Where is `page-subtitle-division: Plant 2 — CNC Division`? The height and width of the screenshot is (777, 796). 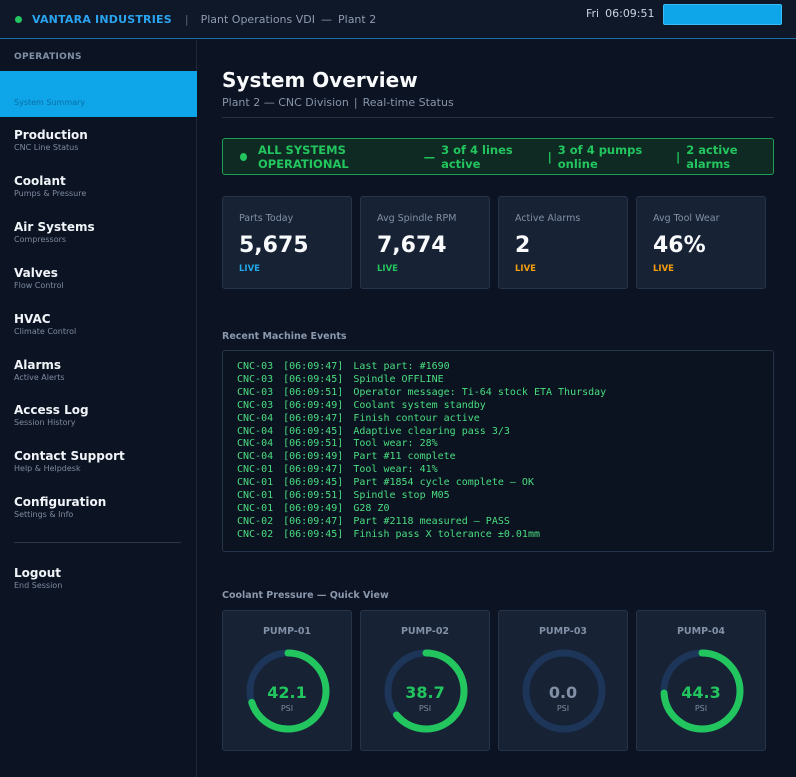 page-subtitle-division: Plant 2 — CNC Division is located at coordinates (285, 102).